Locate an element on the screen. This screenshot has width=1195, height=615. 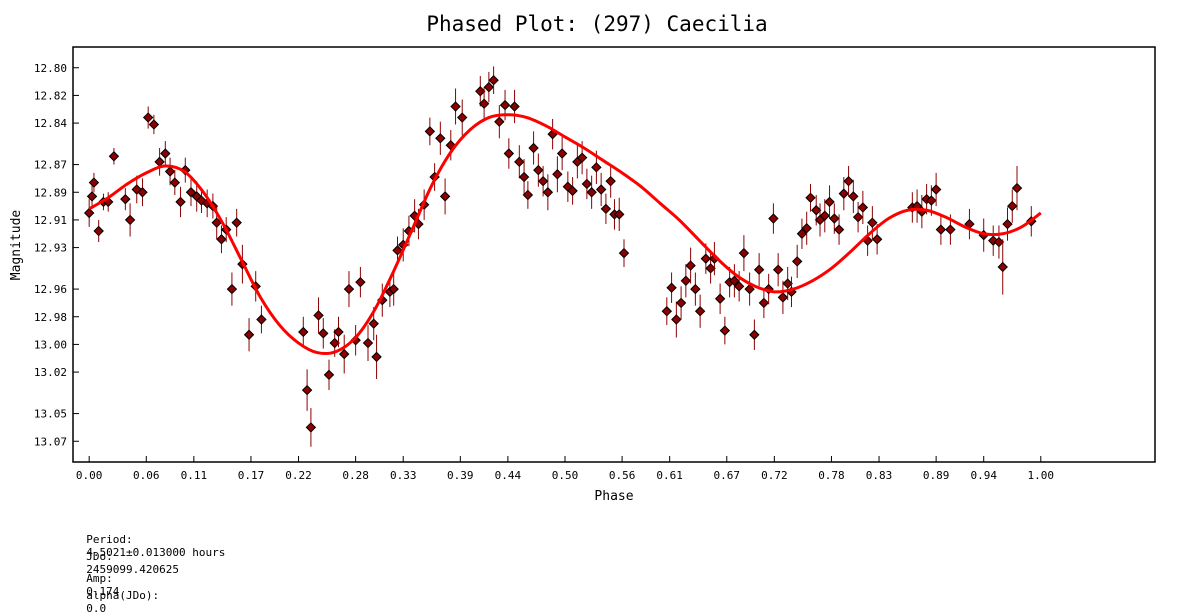
x-tick-label: 0.22 is located at coordinates (298, 475).